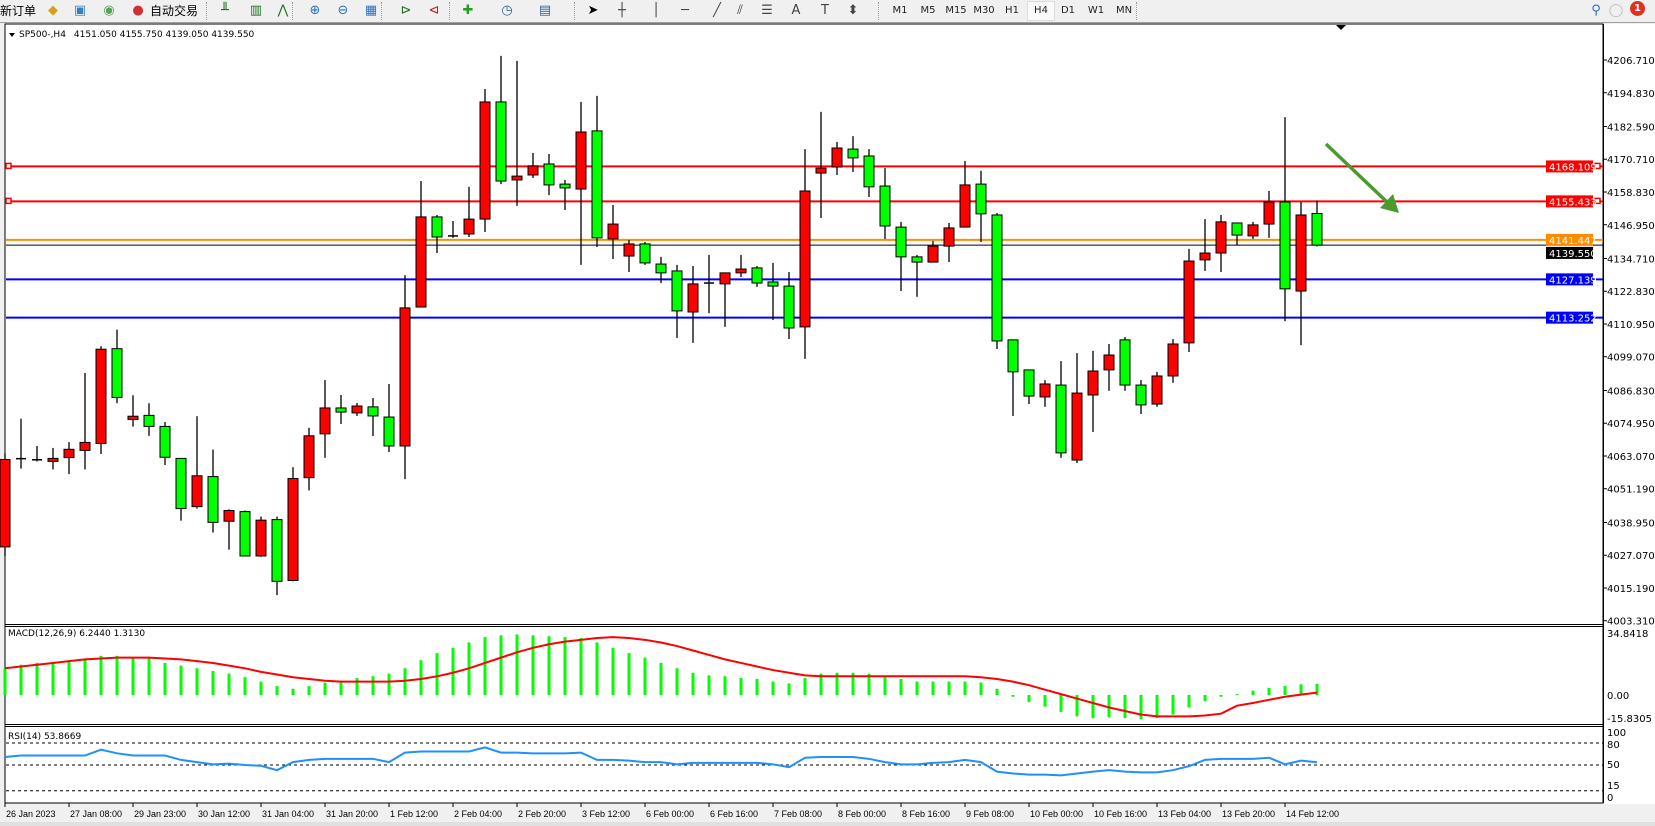 This screenshot has width=1655, height=826. What do you see at coordinates (1637, 8) in the screenshot?
I see `notification-badge: 1` at bounding box center [1637, 8].